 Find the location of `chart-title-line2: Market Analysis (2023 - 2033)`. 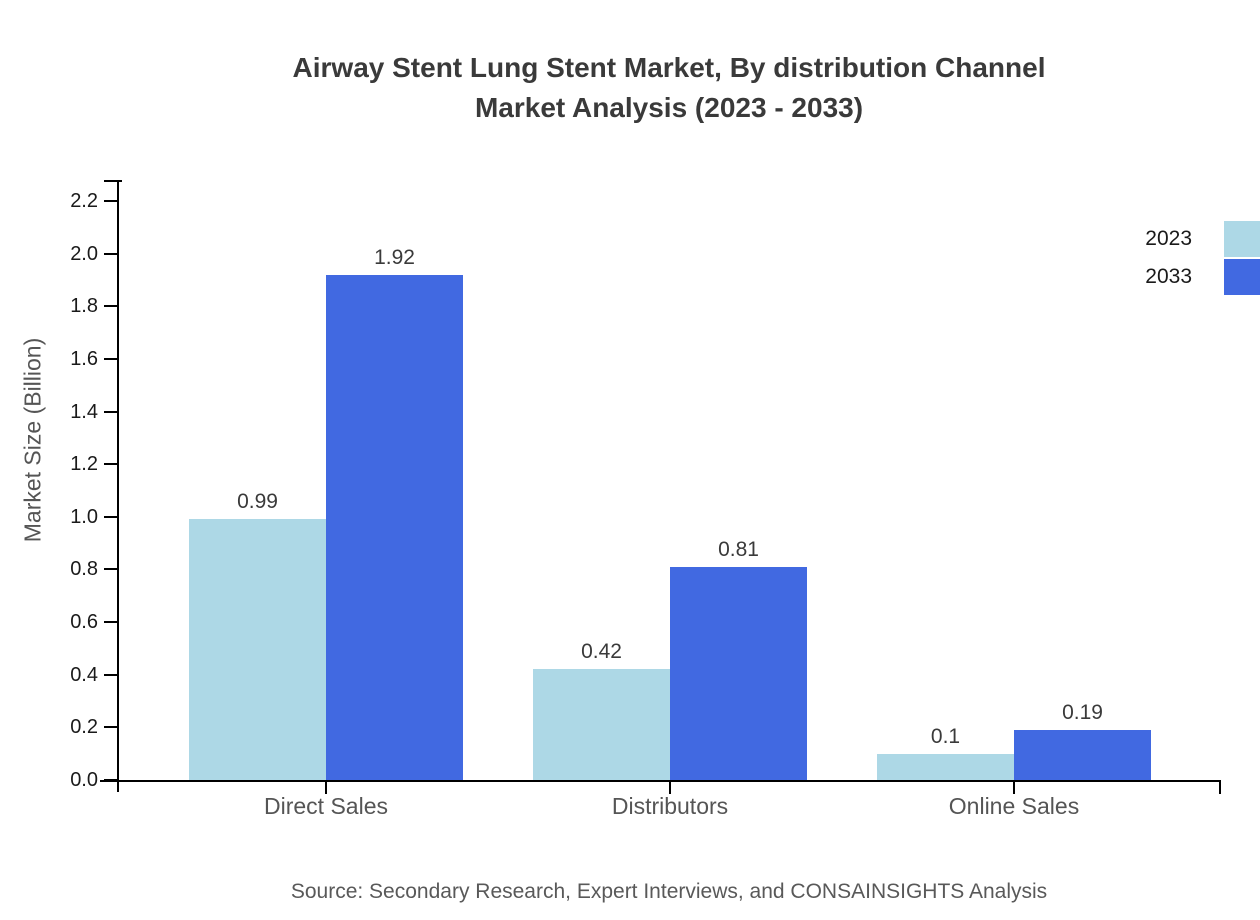

chart-title-line2: Market Analysis (2023 - 2033) is located at coordinates (669, 107).